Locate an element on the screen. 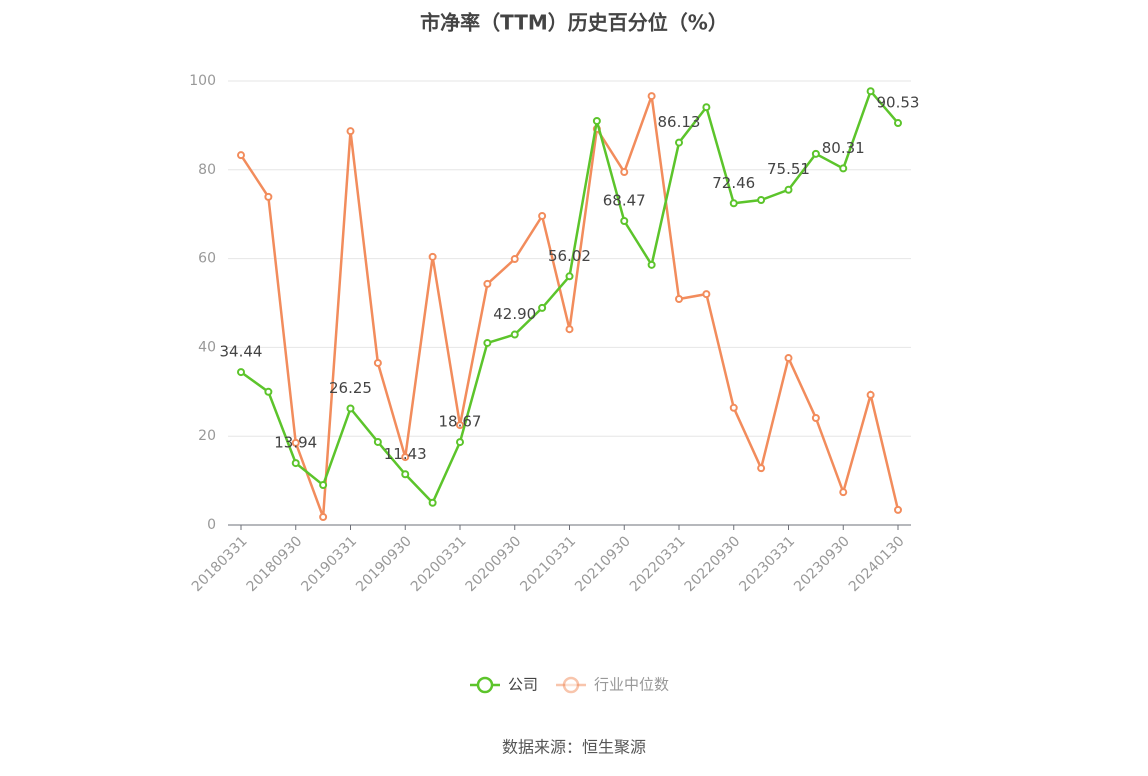 The height and width of the screenshot is (776, 1148). x-tick-label: 20200930 is located at coordinates (494, 564).